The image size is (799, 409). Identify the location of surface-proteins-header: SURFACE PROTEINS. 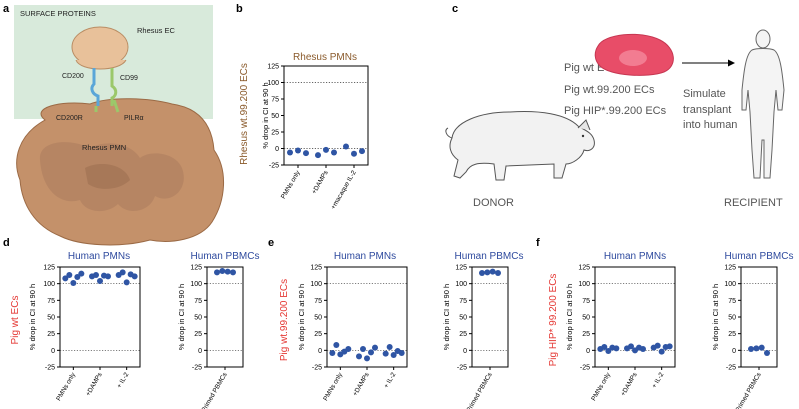
(58, 13).